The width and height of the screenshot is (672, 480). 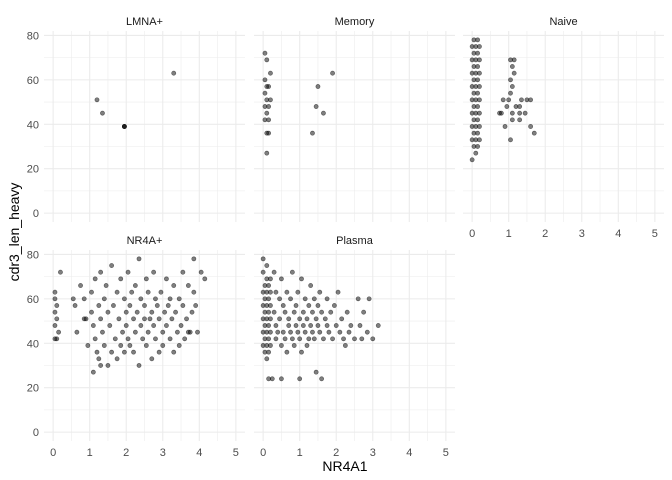 I want to click on x-tick-label: 2, so click(x=336, y=453).